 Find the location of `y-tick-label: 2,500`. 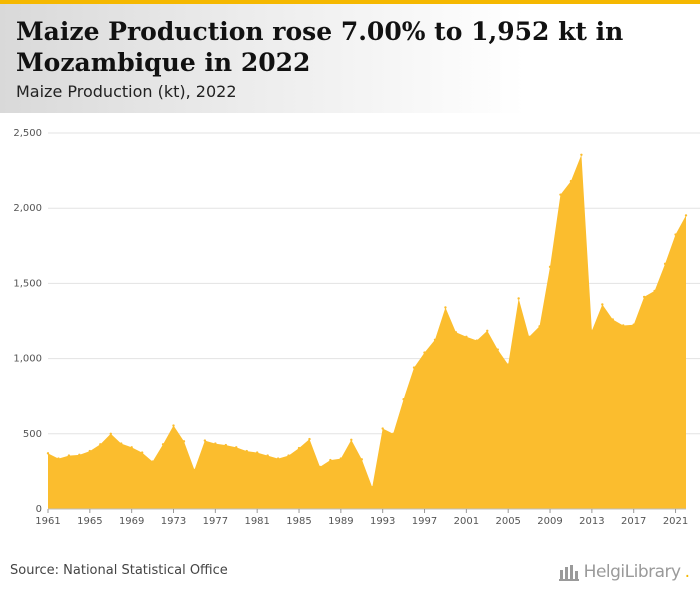

y-tick-label: 2,500 is located at coordinates (27, 133).